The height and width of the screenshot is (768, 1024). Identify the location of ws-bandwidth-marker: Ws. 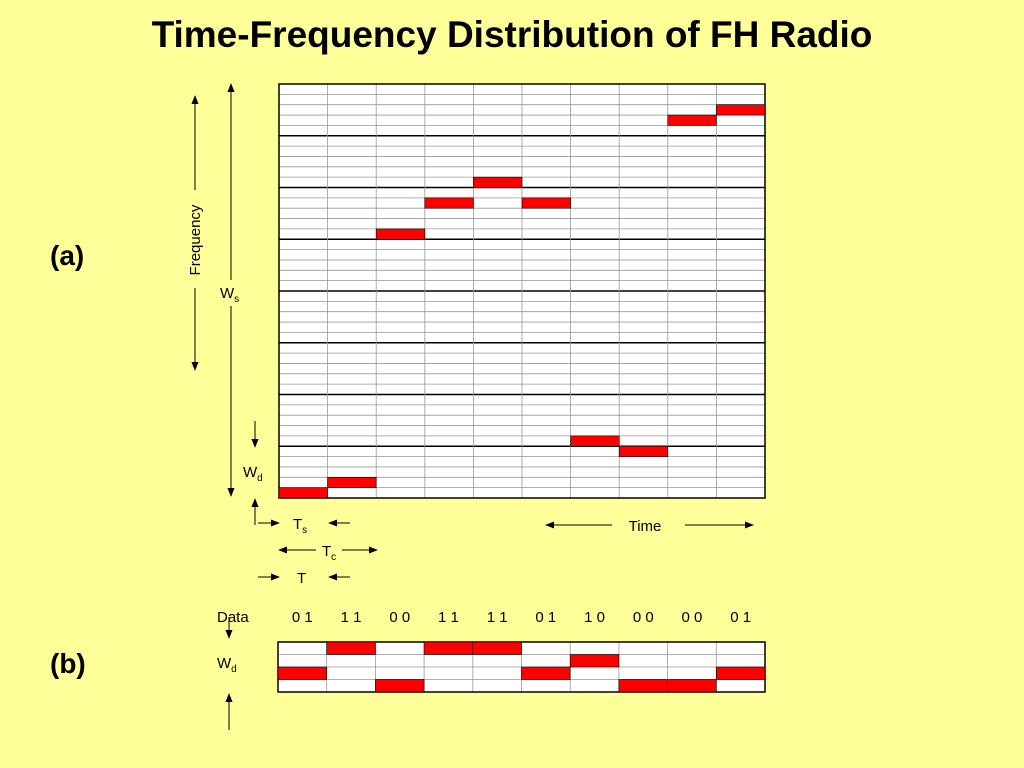
(229, 290).